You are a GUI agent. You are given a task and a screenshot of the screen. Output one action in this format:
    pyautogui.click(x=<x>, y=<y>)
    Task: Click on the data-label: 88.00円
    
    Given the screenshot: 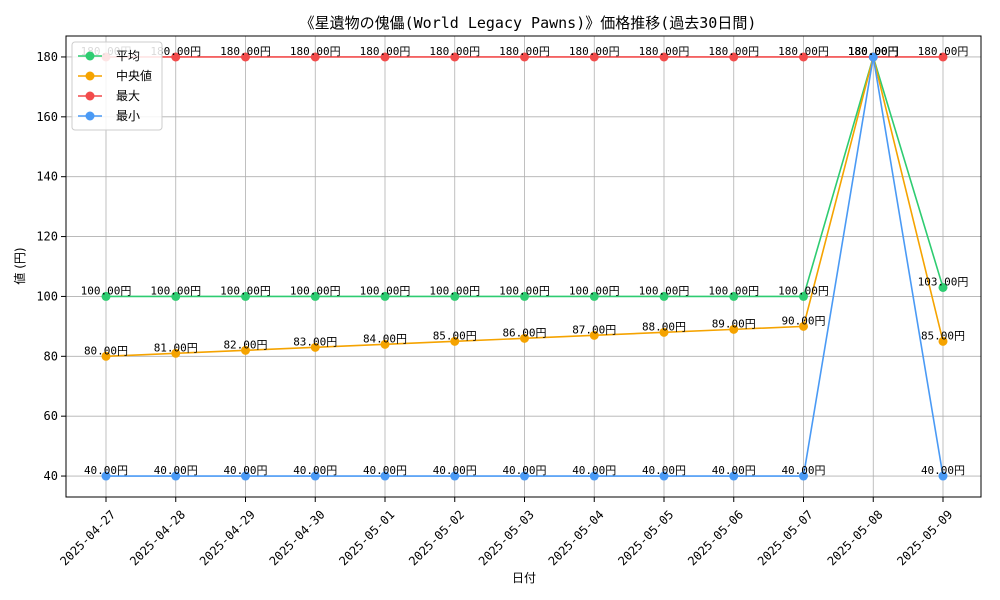 What is the action you would take?
    pyautogui.click(x=664, y=326)
    